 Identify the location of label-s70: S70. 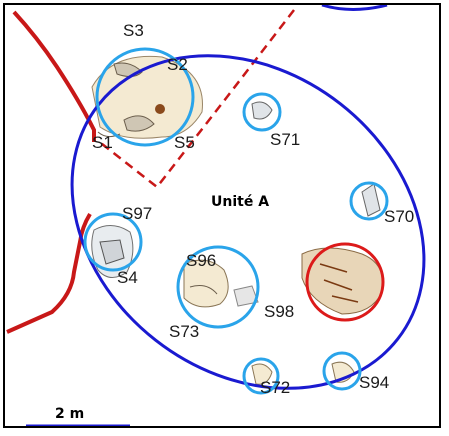
(399, 216).